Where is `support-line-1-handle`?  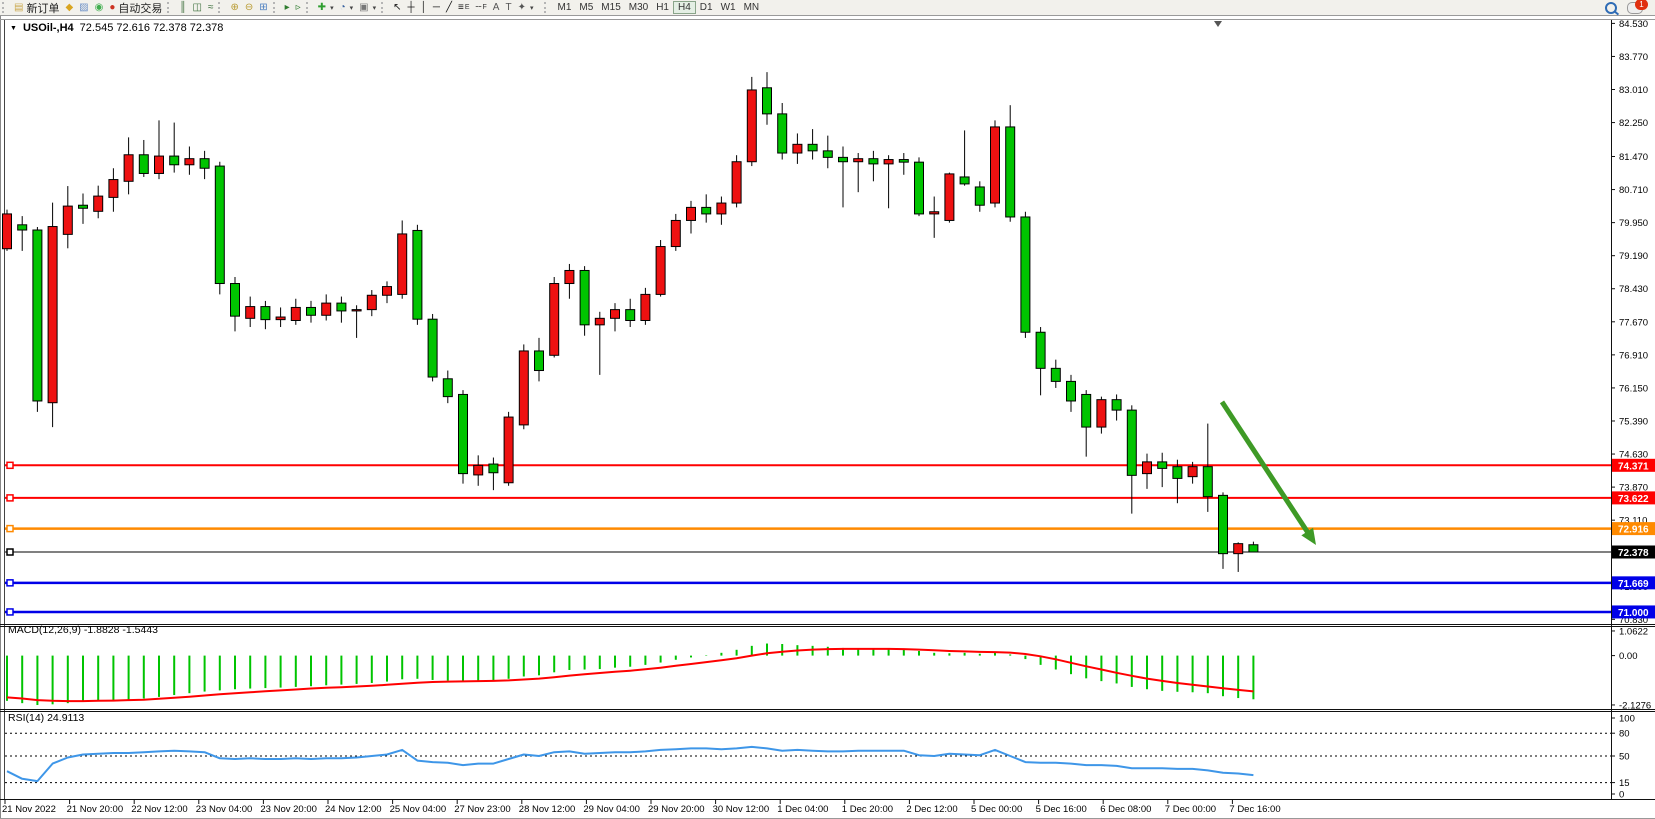 support-line-1-handle is located at coordinates (10, 583).